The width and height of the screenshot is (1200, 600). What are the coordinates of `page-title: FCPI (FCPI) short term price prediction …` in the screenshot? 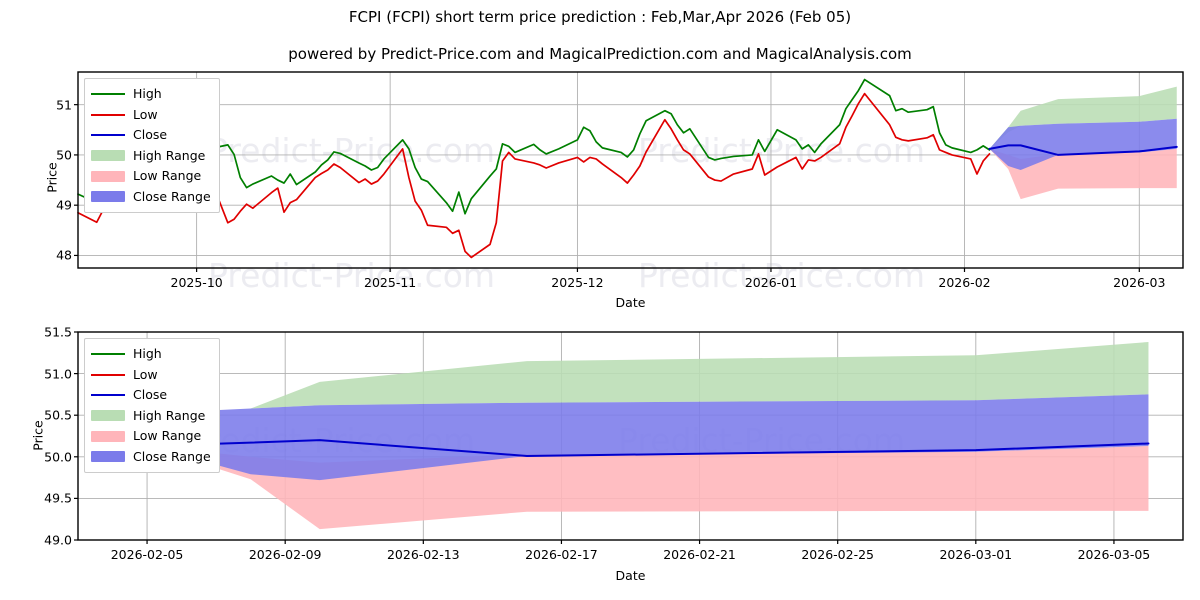 It's located at (600, 17).